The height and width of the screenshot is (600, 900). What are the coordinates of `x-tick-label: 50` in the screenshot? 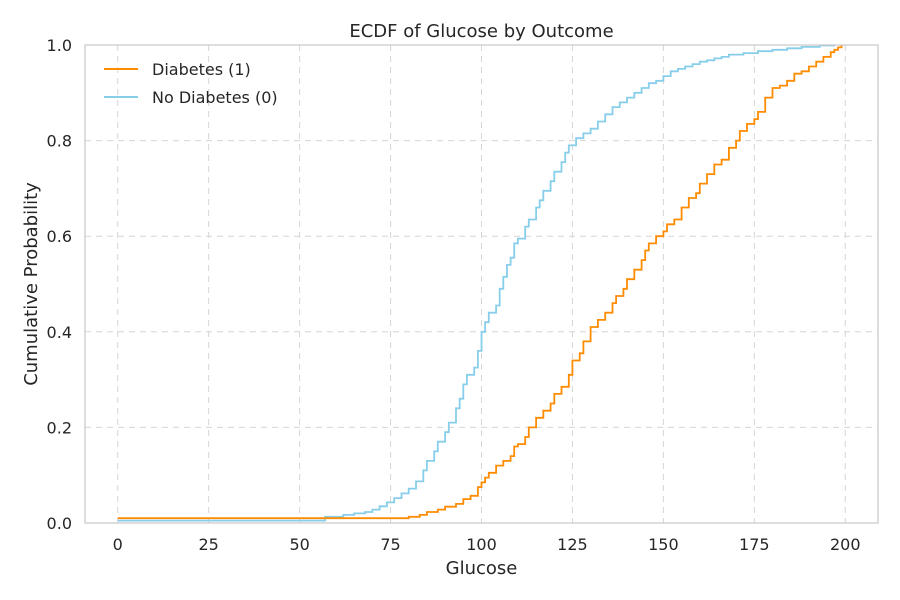 It's located at (299, 544).